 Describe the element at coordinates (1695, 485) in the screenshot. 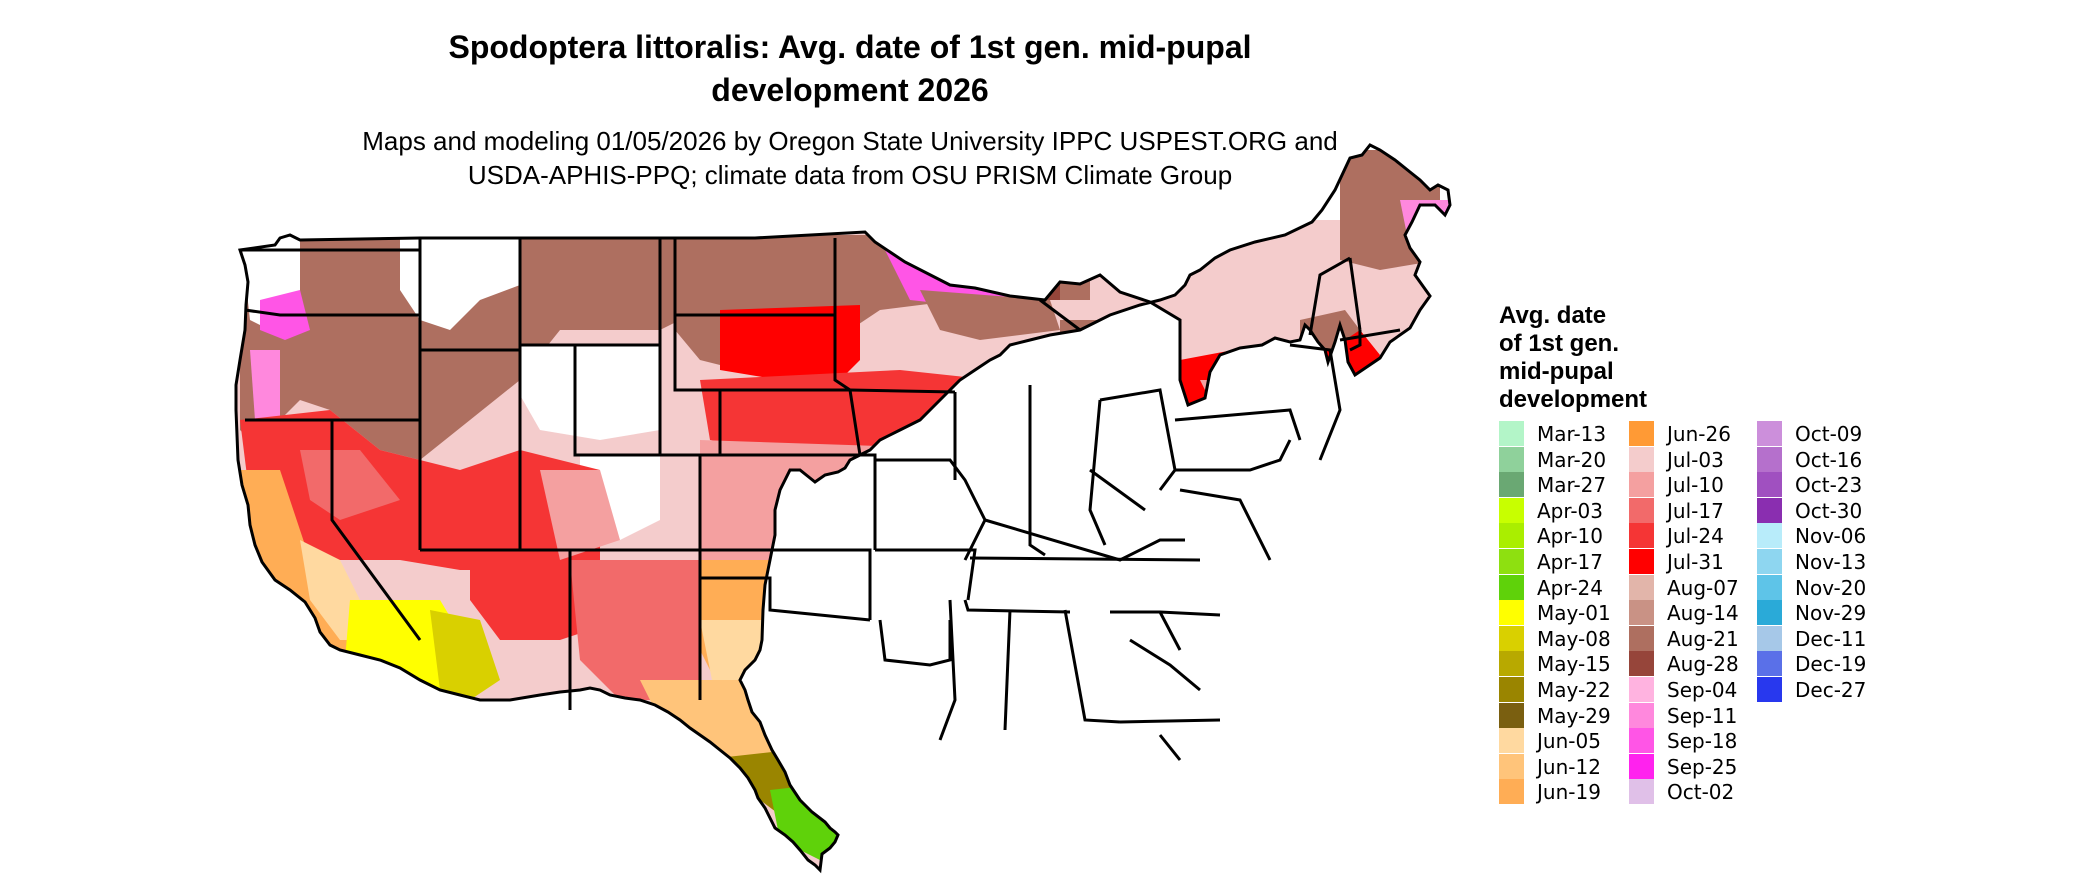

I see `legend-label: Jul-10` at that location.